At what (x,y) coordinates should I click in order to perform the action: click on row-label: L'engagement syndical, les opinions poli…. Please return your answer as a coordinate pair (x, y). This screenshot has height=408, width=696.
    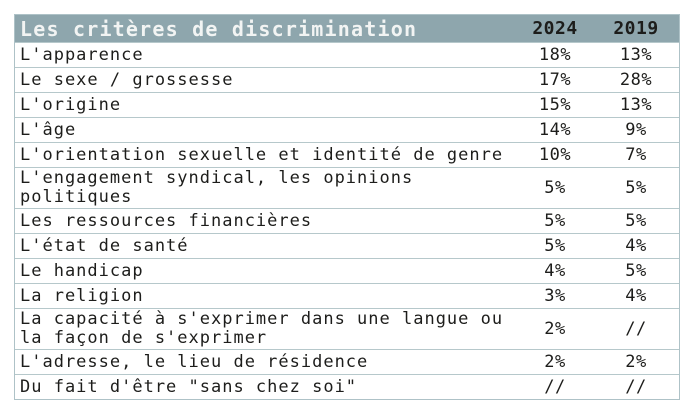
    Looking at the image, I should click on (217, 187).